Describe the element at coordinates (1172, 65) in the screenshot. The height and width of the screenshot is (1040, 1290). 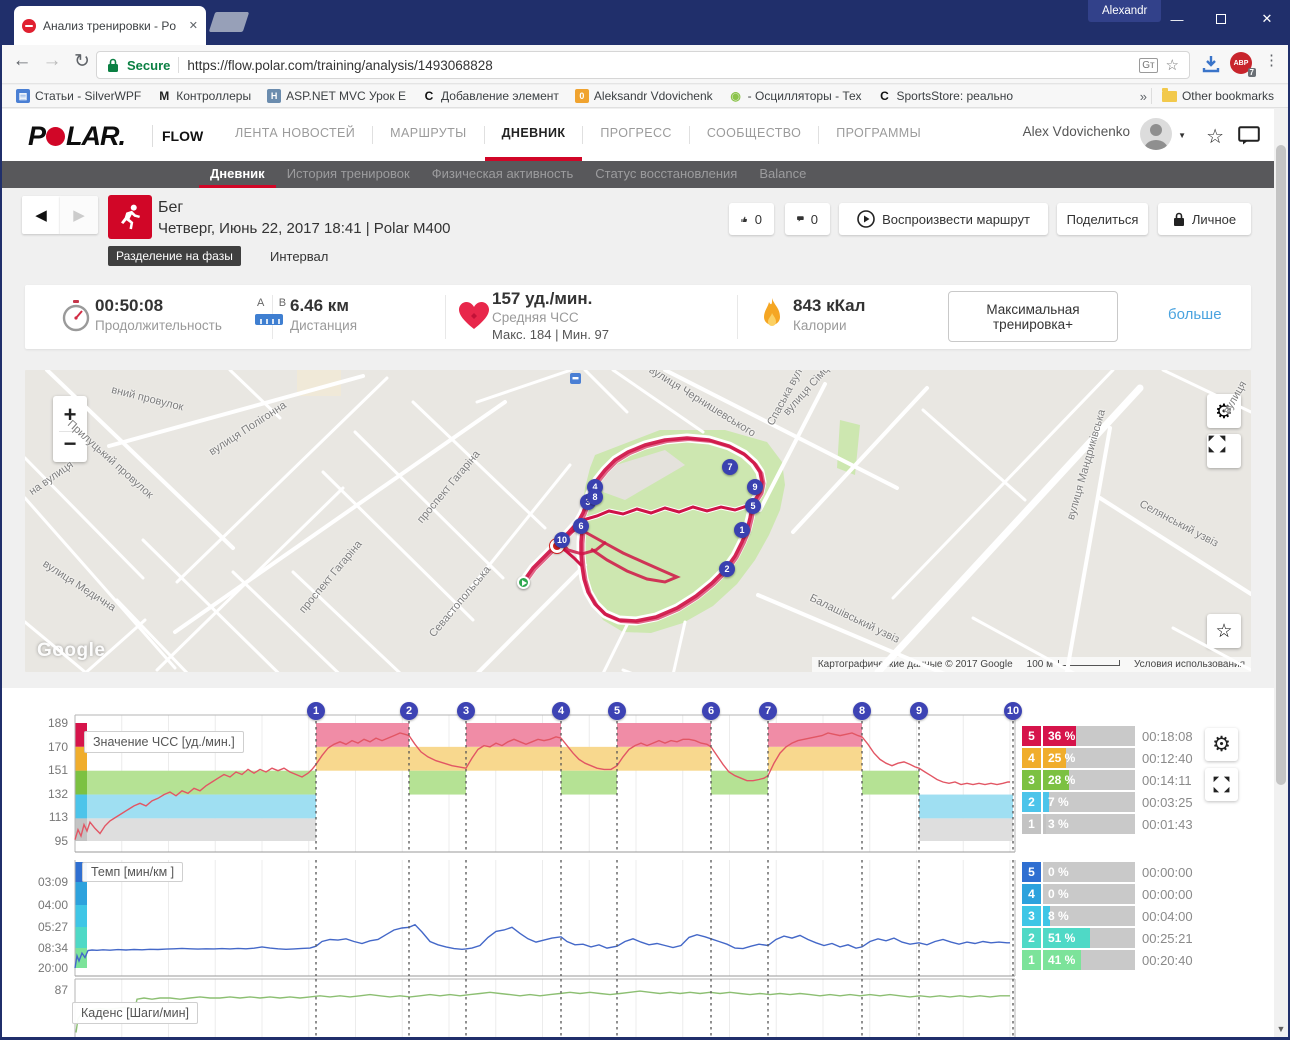
I see `bookmark-star-icon: ☆` at that location.